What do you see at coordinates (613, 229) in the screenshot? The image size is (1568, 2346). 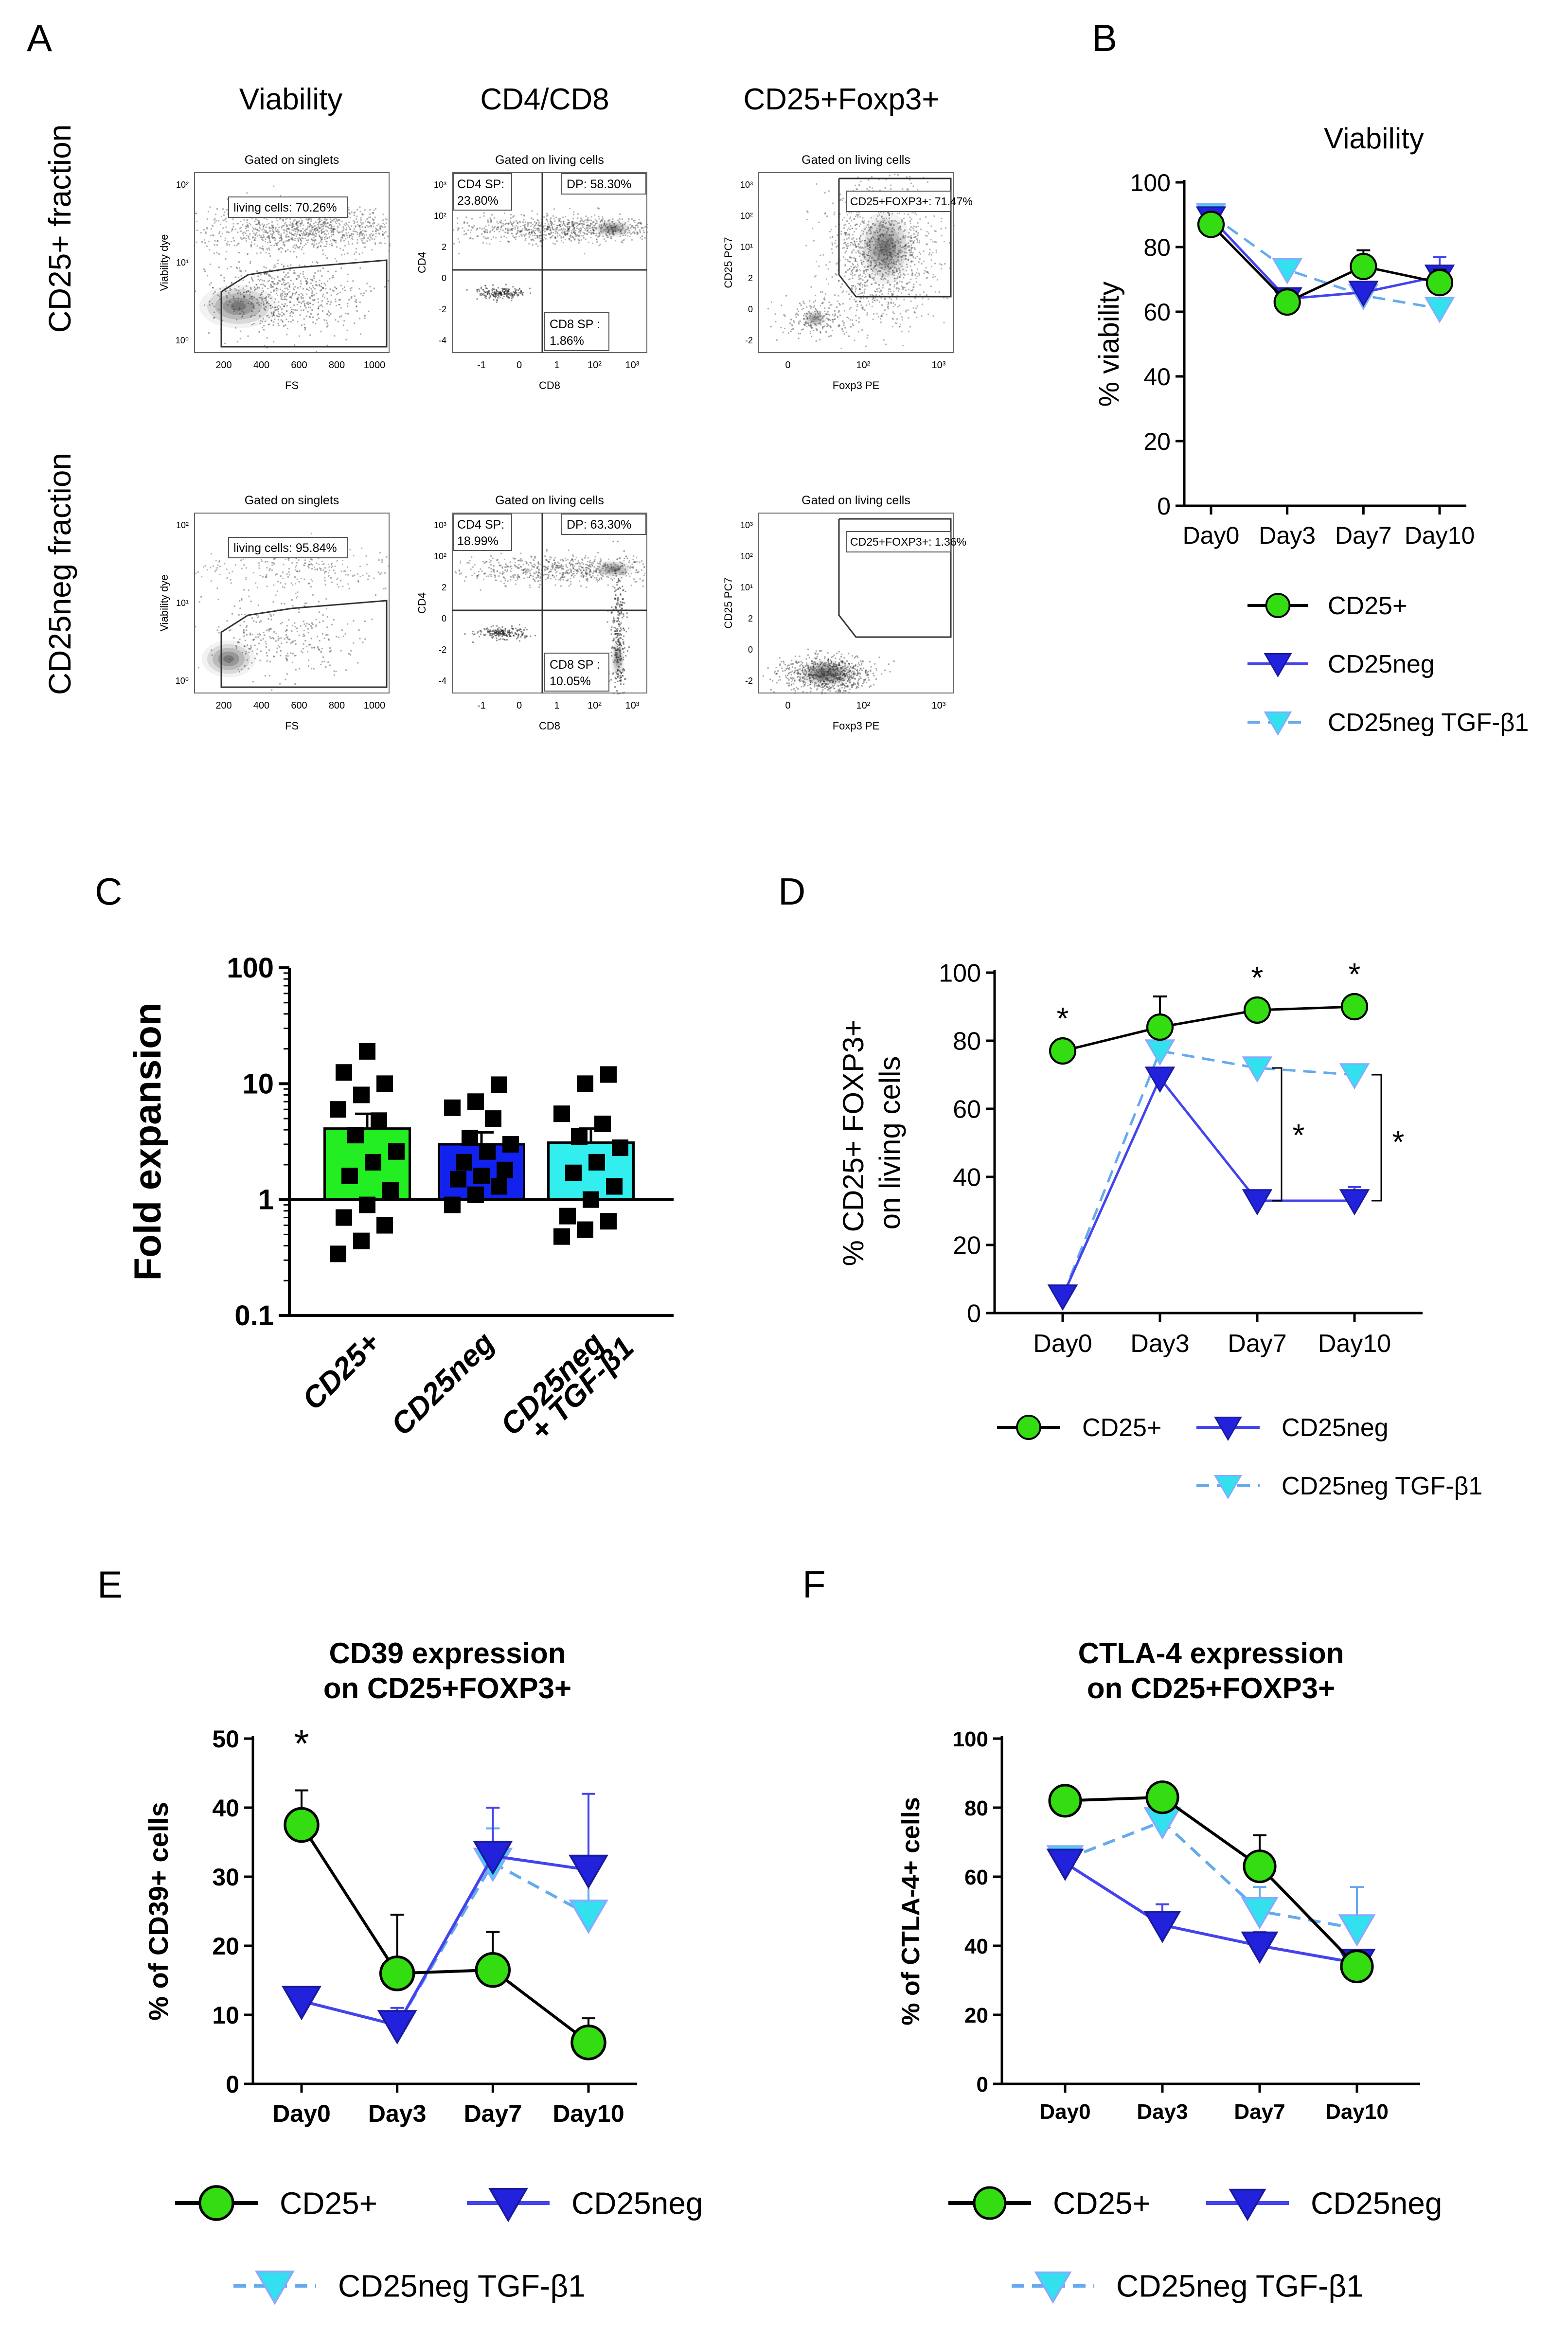 I see `density-cluster` at bounding box center [613, 229].